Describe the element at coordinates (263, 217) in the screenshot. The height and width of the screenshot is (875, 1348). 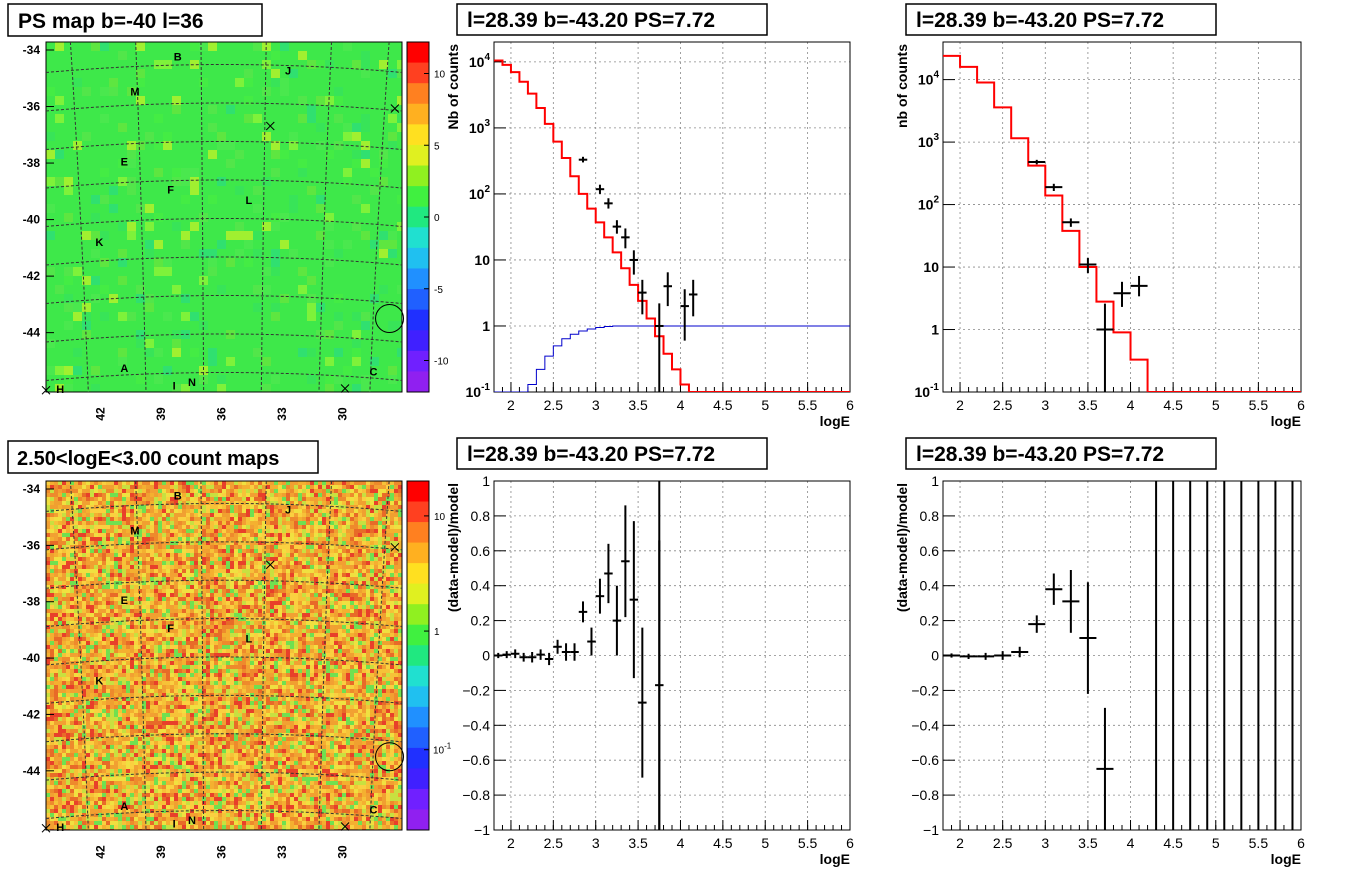
I see `longitude-line` at that location.